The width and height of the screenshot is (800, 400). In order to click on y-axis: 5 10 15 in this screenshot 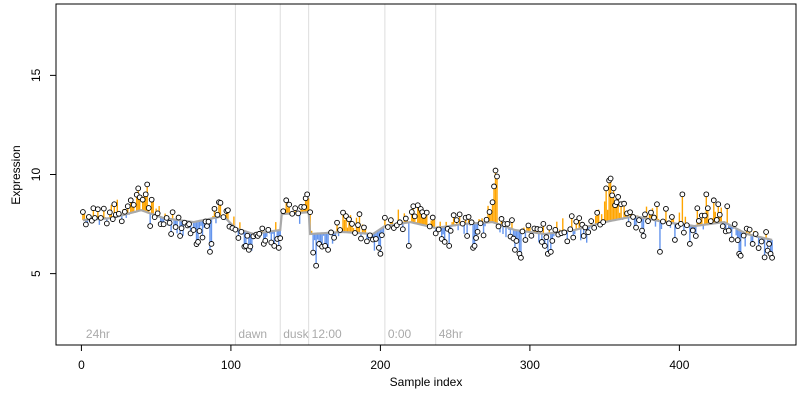, I will do `click(43, 172)`.